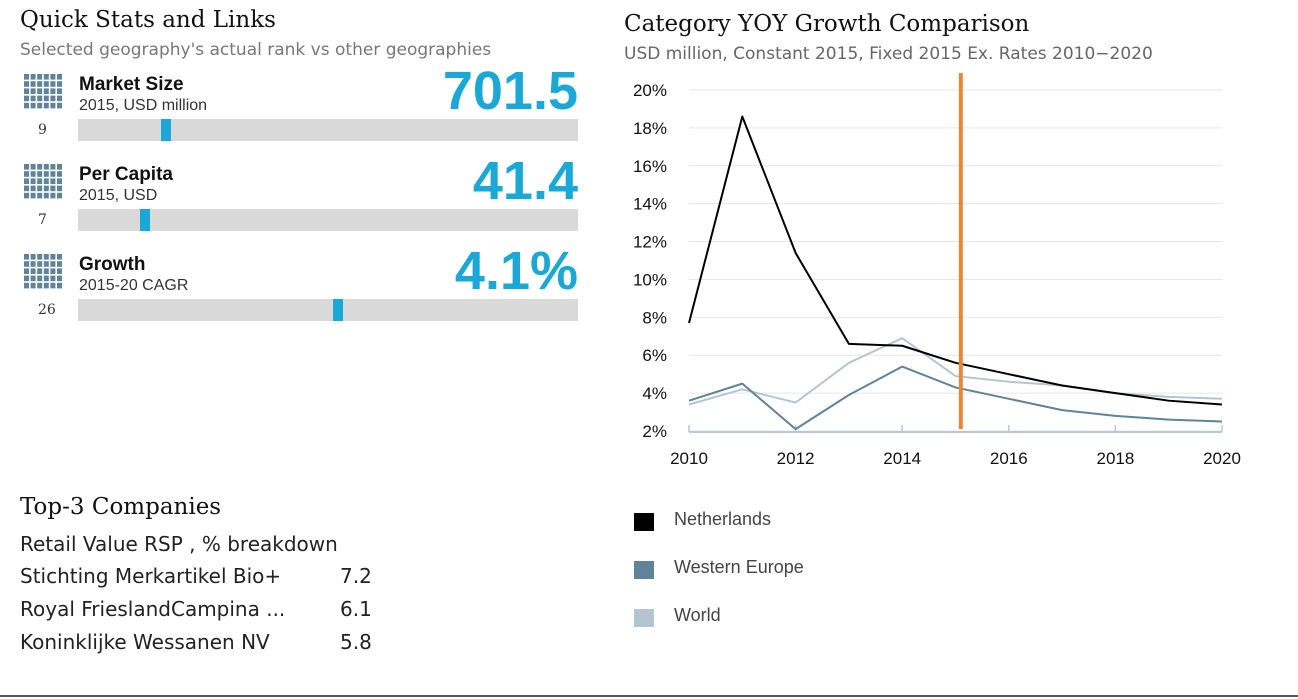 Image resolution: width=1298 pixels, height=699 pixels. What do you see at coordinates (650, 242) in the screenshot?
I see `y-tick-label: 12%` at bounding box center [650, 242].